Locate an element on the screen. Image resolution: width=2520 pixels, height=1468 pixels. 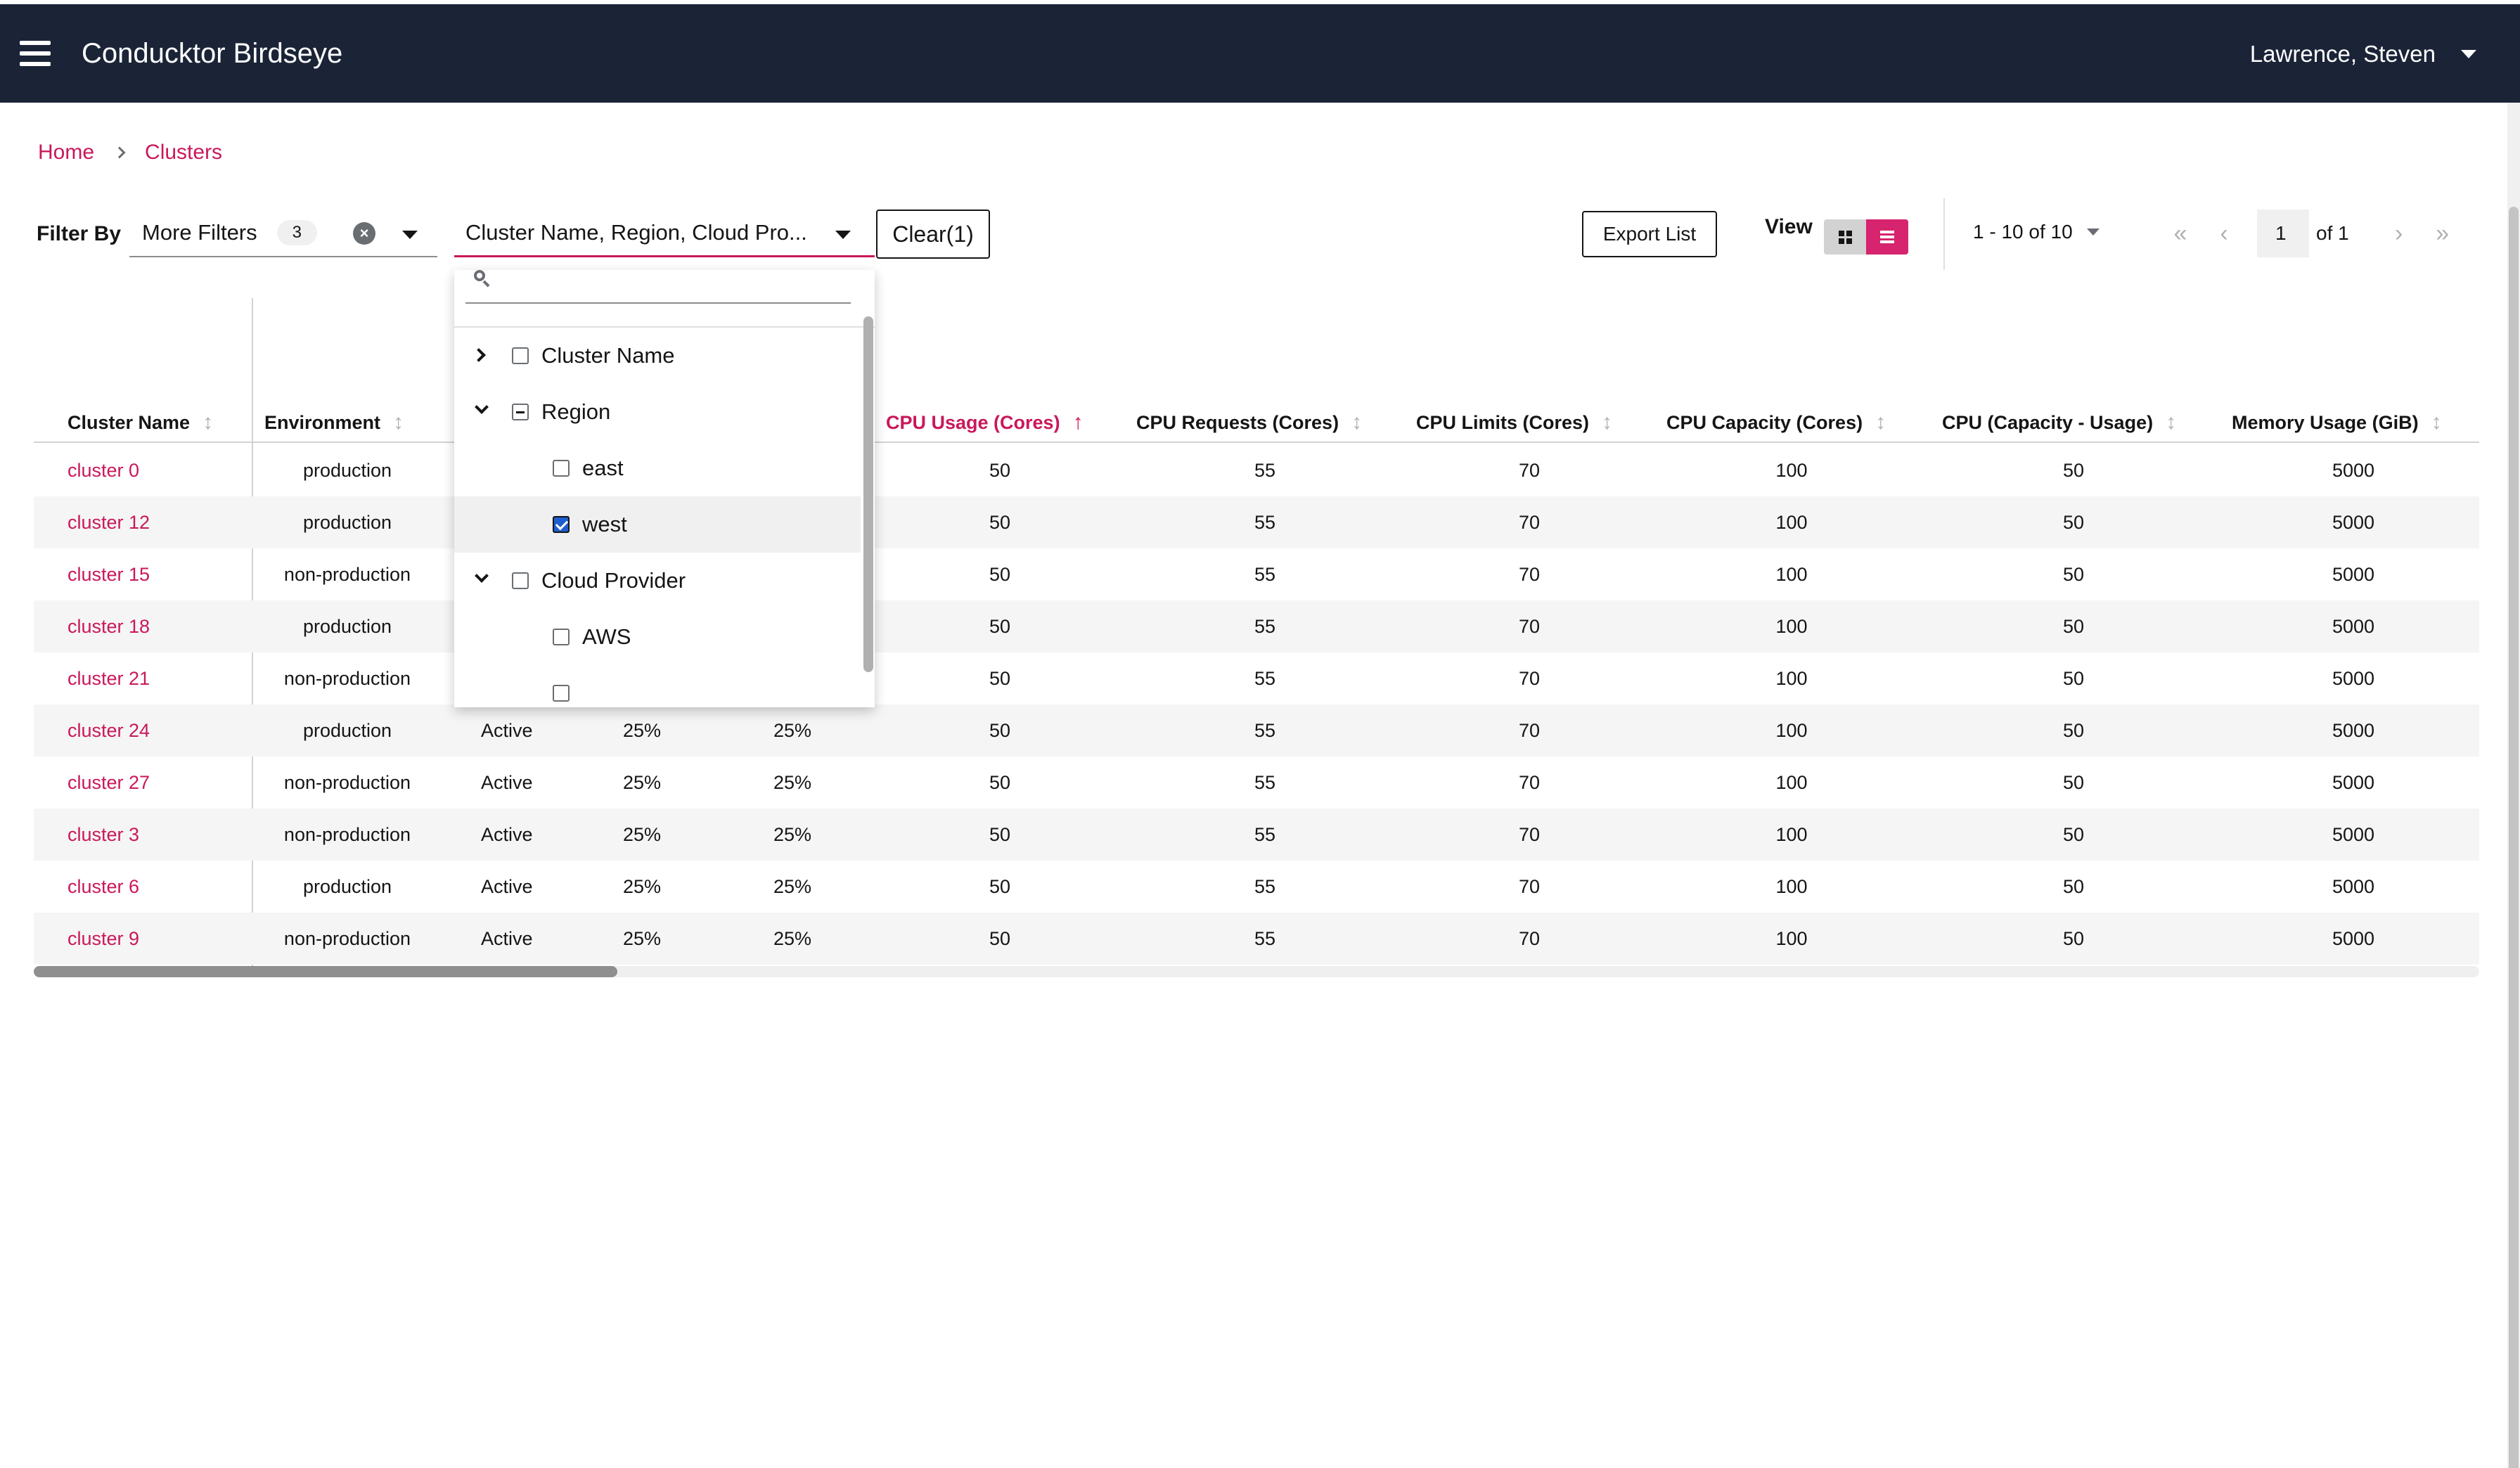
cluster-name-link: cluster 3 is located at coordinates (104, 834).